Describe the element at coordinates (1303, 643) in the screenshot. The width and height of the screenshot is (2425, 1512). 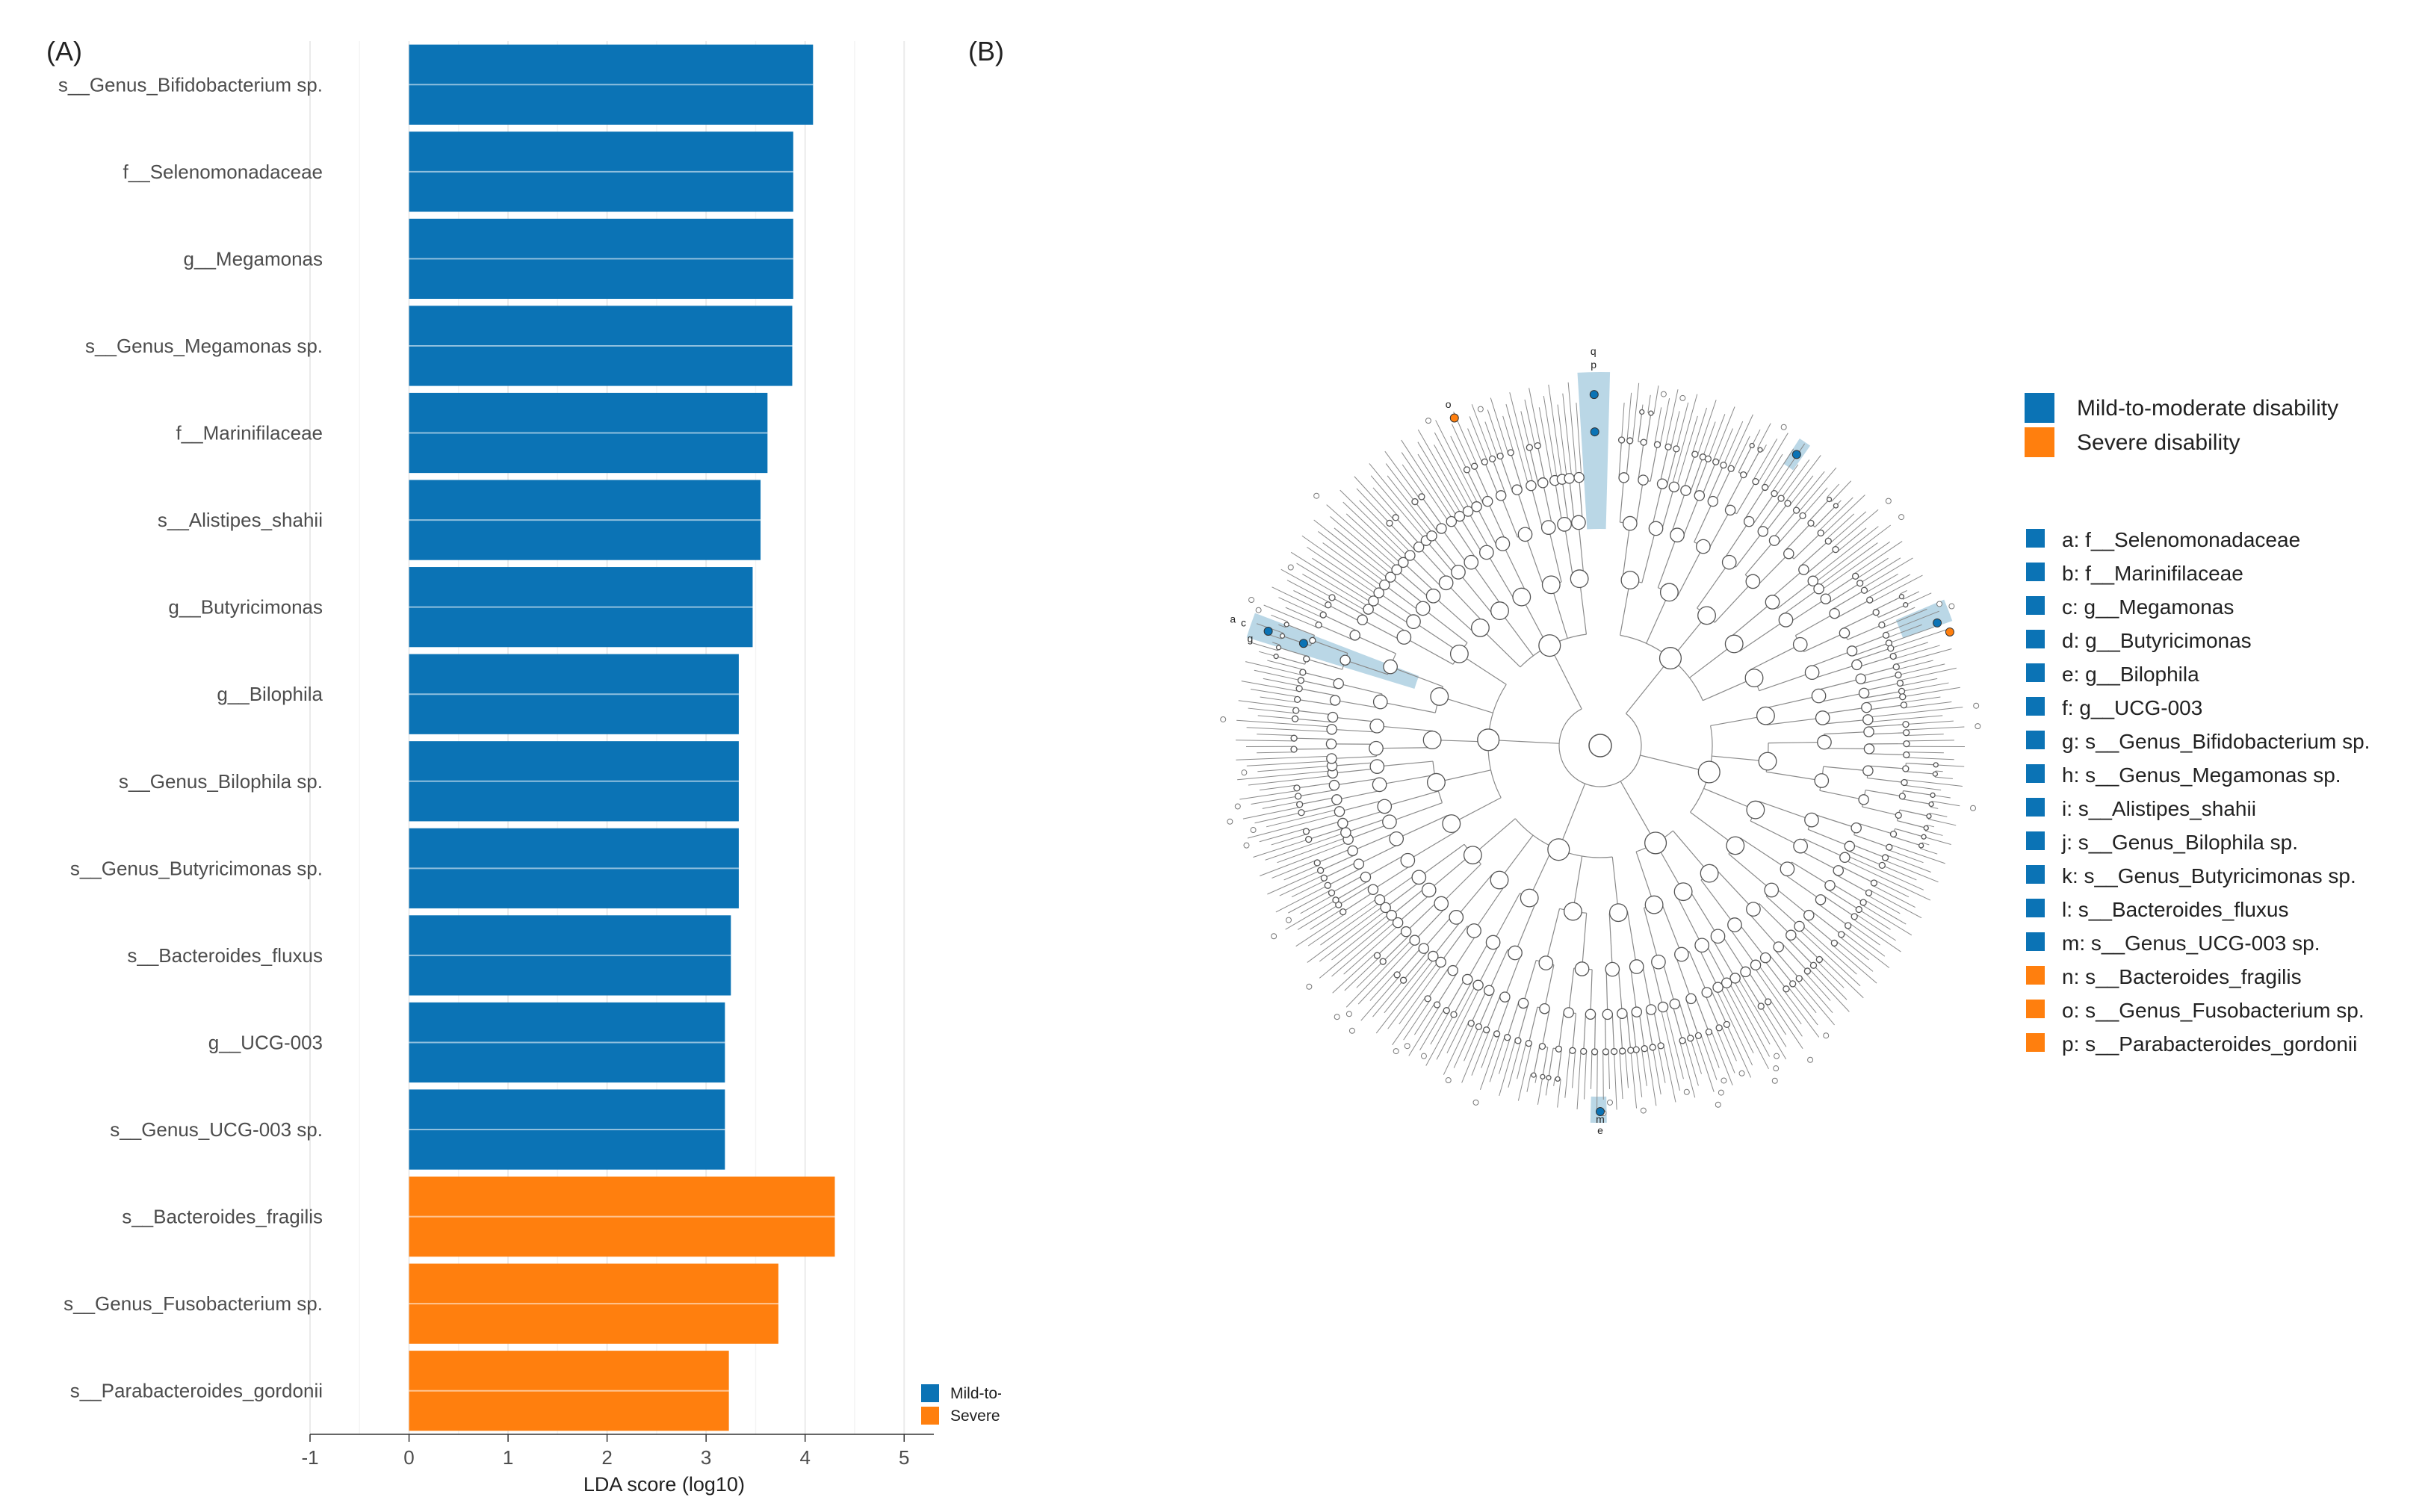
I see `biomarker-node` at that location.